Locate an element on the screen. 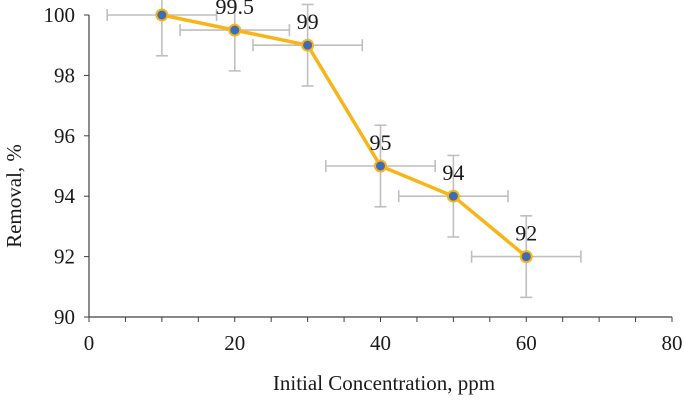 This screenshot has height=400, width=685. y-tick-label: 94 is located at coordinates (65, 196).